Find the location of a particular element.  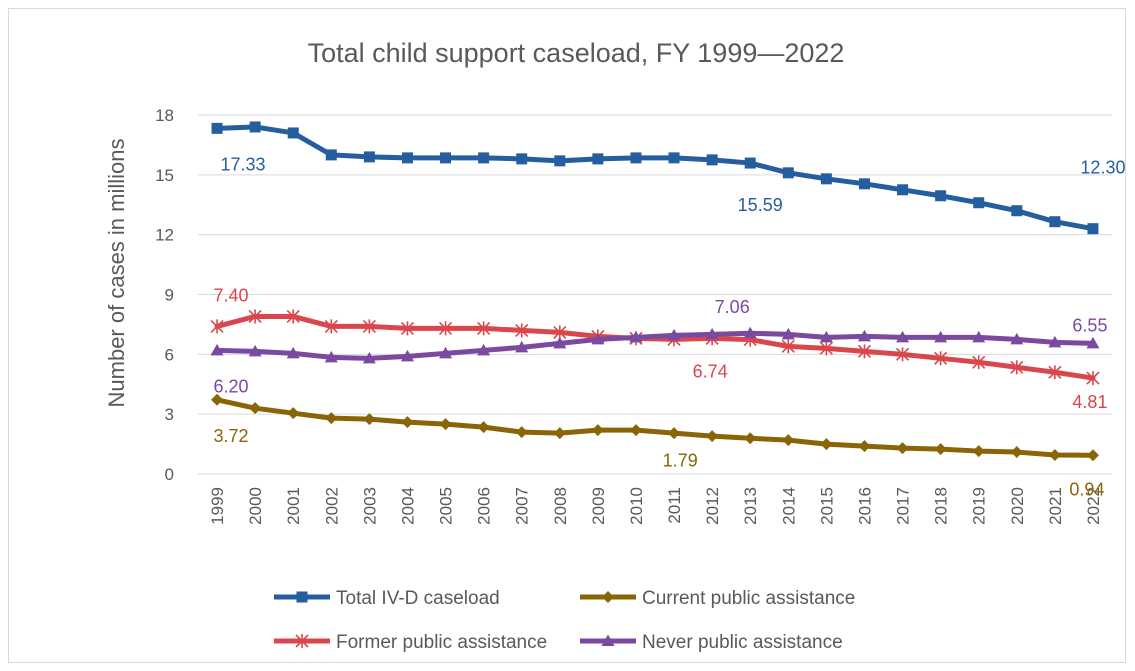

x-tick-label: 2013 is located at coordinates (750, 506).